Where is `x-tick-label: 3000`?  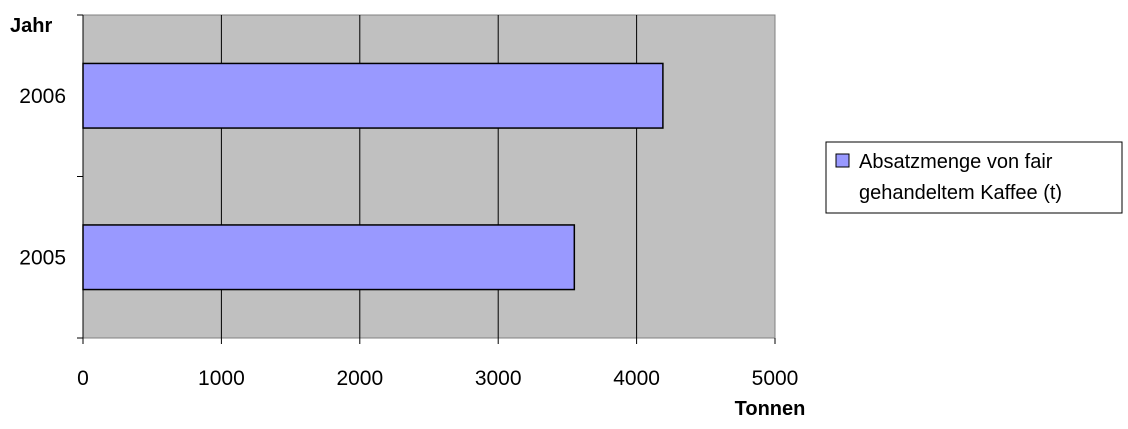 x-tick-label: 3000 is located at coordinates (498, 378).